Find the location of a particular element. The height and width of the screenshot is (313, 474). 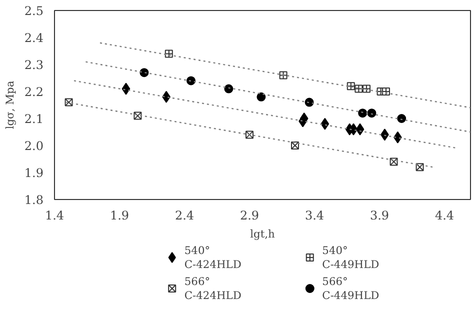

x-tick-label: 2.9 is located at coordinates (250, 215).